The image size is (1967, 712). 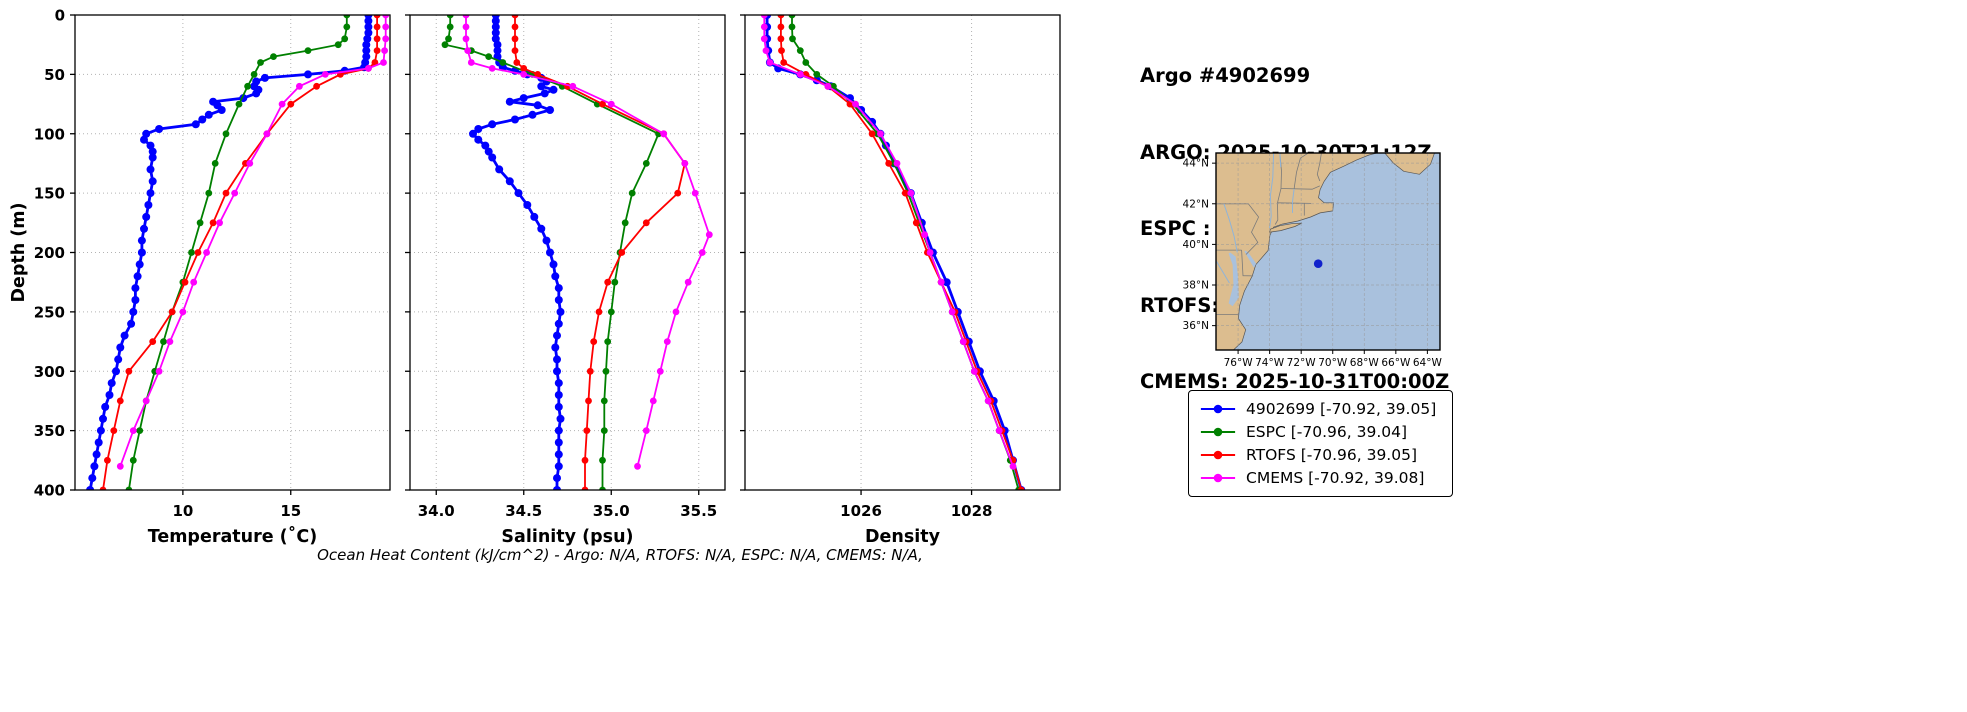 I want to click on y-axis-label: Depth (m), so click(x=19, y=252).